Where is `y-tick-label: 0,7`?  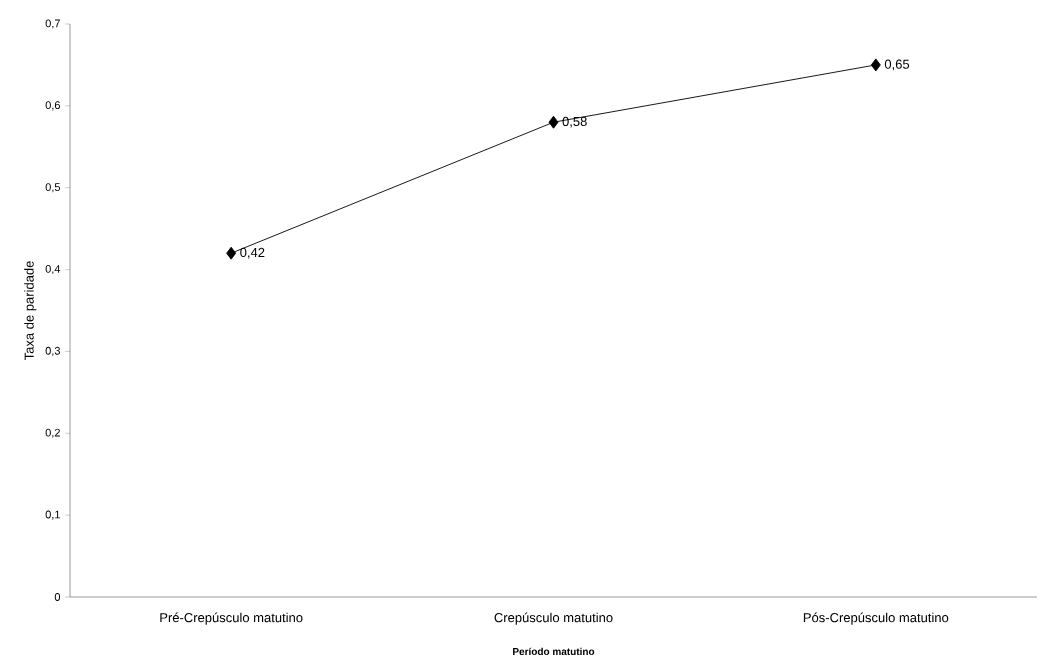
y-tick-label: 0,7 is located at coordinates (52, 24).